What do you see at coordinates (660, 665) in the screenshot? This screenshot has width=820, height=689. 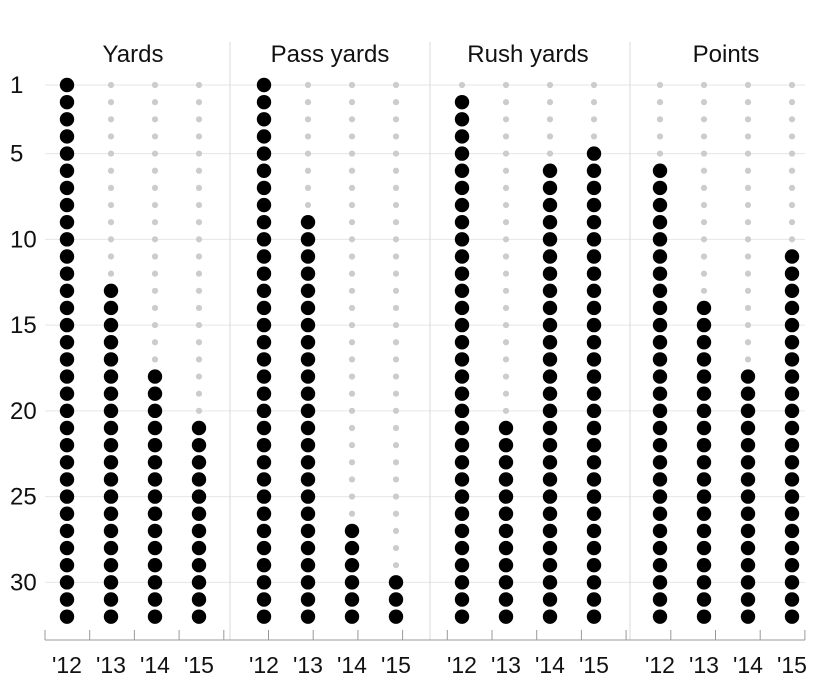 I see `x-tick-label: '12` at bounding box center [660, 665].